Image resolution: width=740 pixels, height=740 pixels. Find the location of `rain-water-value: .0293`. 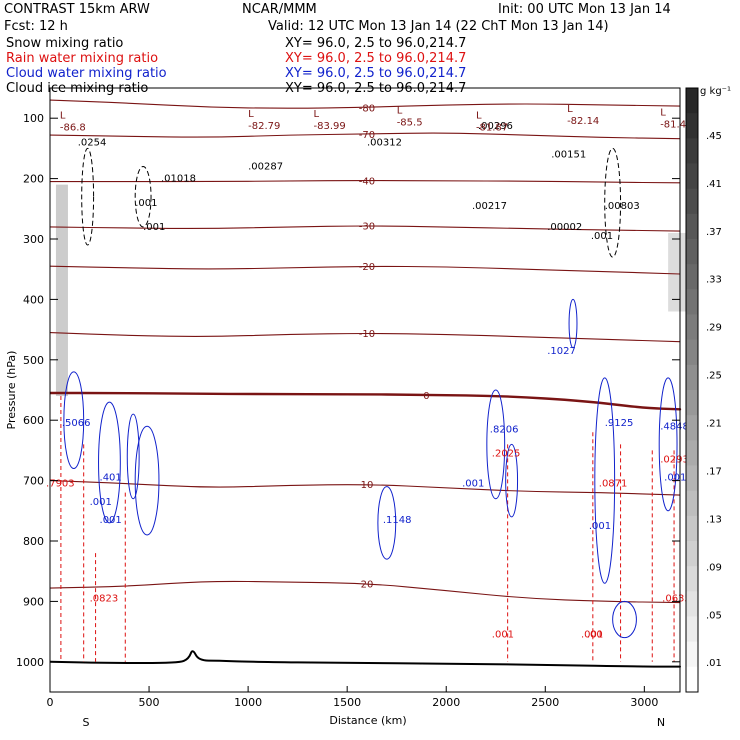

rain-water-value: .0293 is located at coordinates (674, 459).